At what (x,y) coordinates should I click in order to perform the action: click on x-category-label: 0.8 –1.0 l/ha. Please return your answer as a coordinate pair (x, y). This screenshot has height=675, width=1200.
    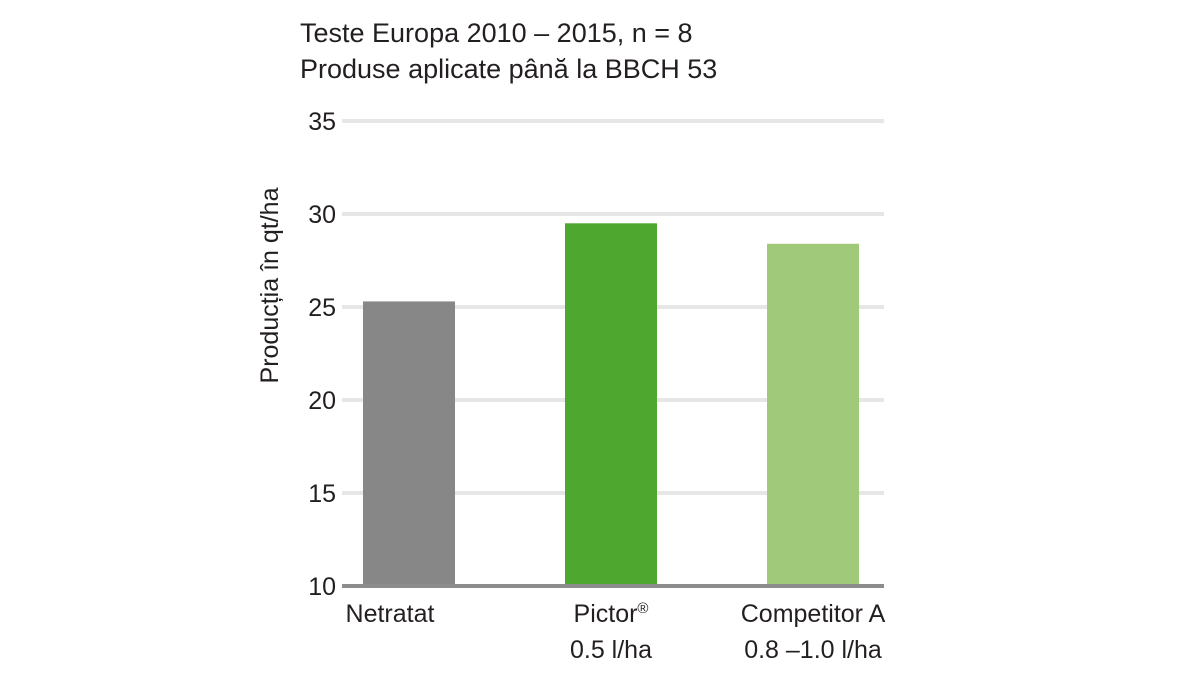
    Looking at the image, I should click on (813, 650).